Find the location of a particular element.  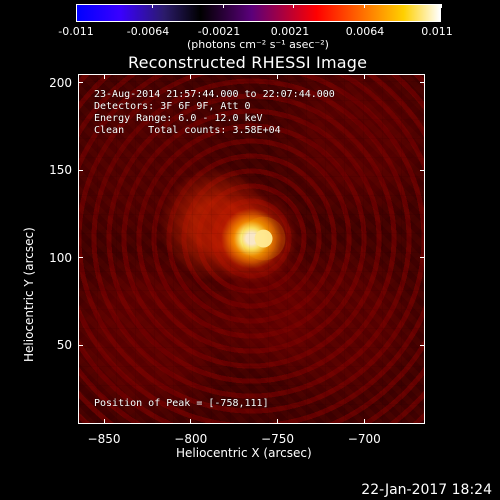

x-axis-label: Heliocentric X (arcsec) is located at coordinates (244, 453).